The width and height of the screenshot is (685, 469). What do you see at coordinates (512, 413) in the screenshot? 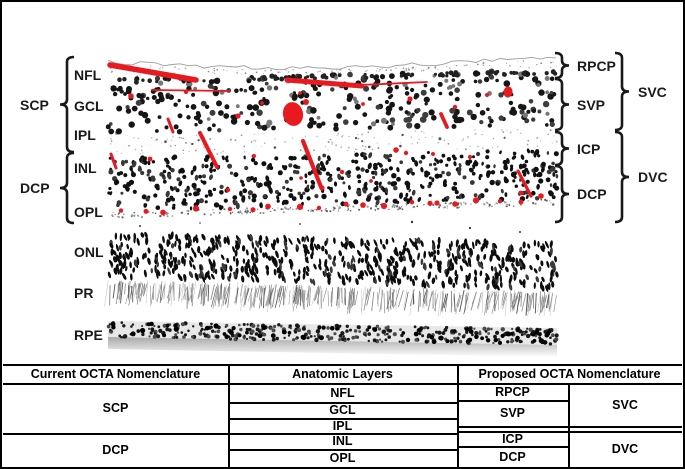
I see `table-cell-proposed-svp: SVP` at bounding box center [512, 413].